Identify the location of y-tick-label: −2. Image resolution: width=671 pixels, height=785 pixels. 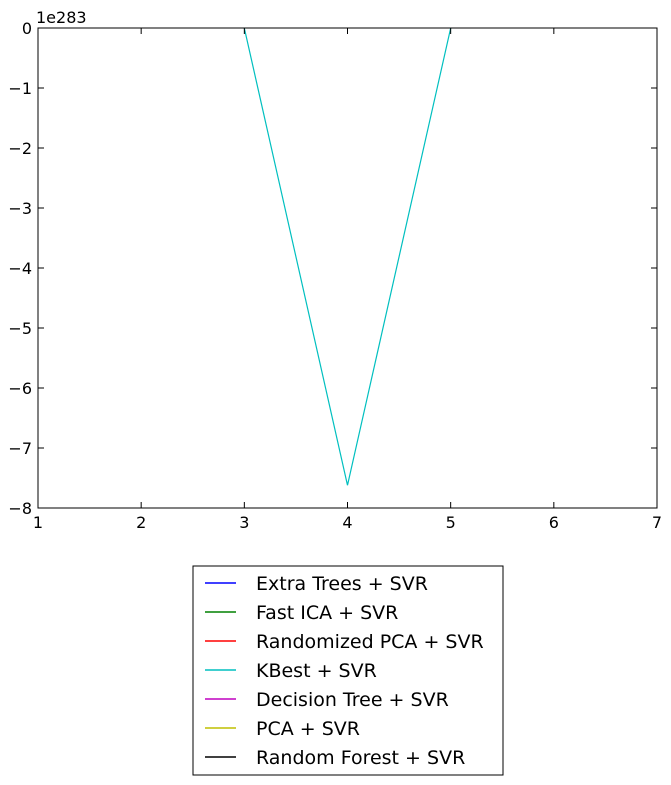
(20, 148).